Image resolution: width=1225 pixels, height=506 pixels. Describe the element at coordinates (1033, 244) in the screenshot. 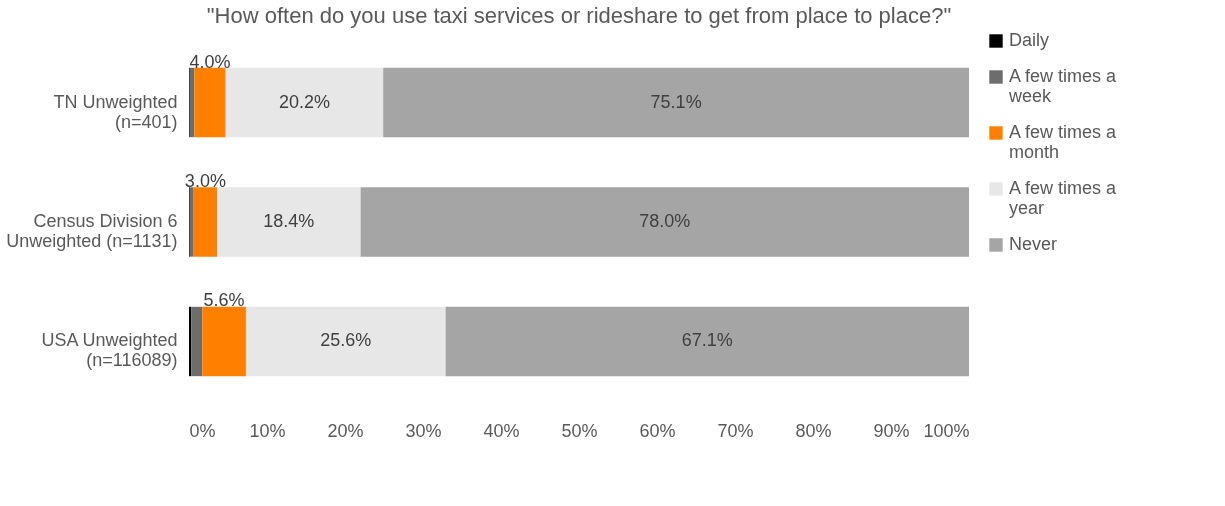

I see `legend-label: Never` at that location.